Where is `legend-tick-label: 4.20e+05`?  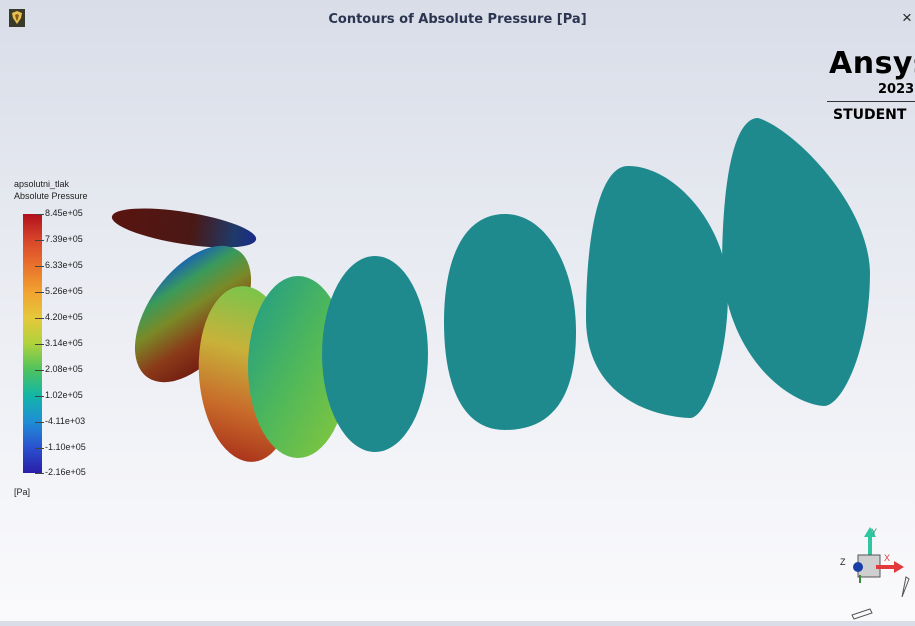 legend-tick-label: 4.20e+05 is located at coordinates (64, 317).